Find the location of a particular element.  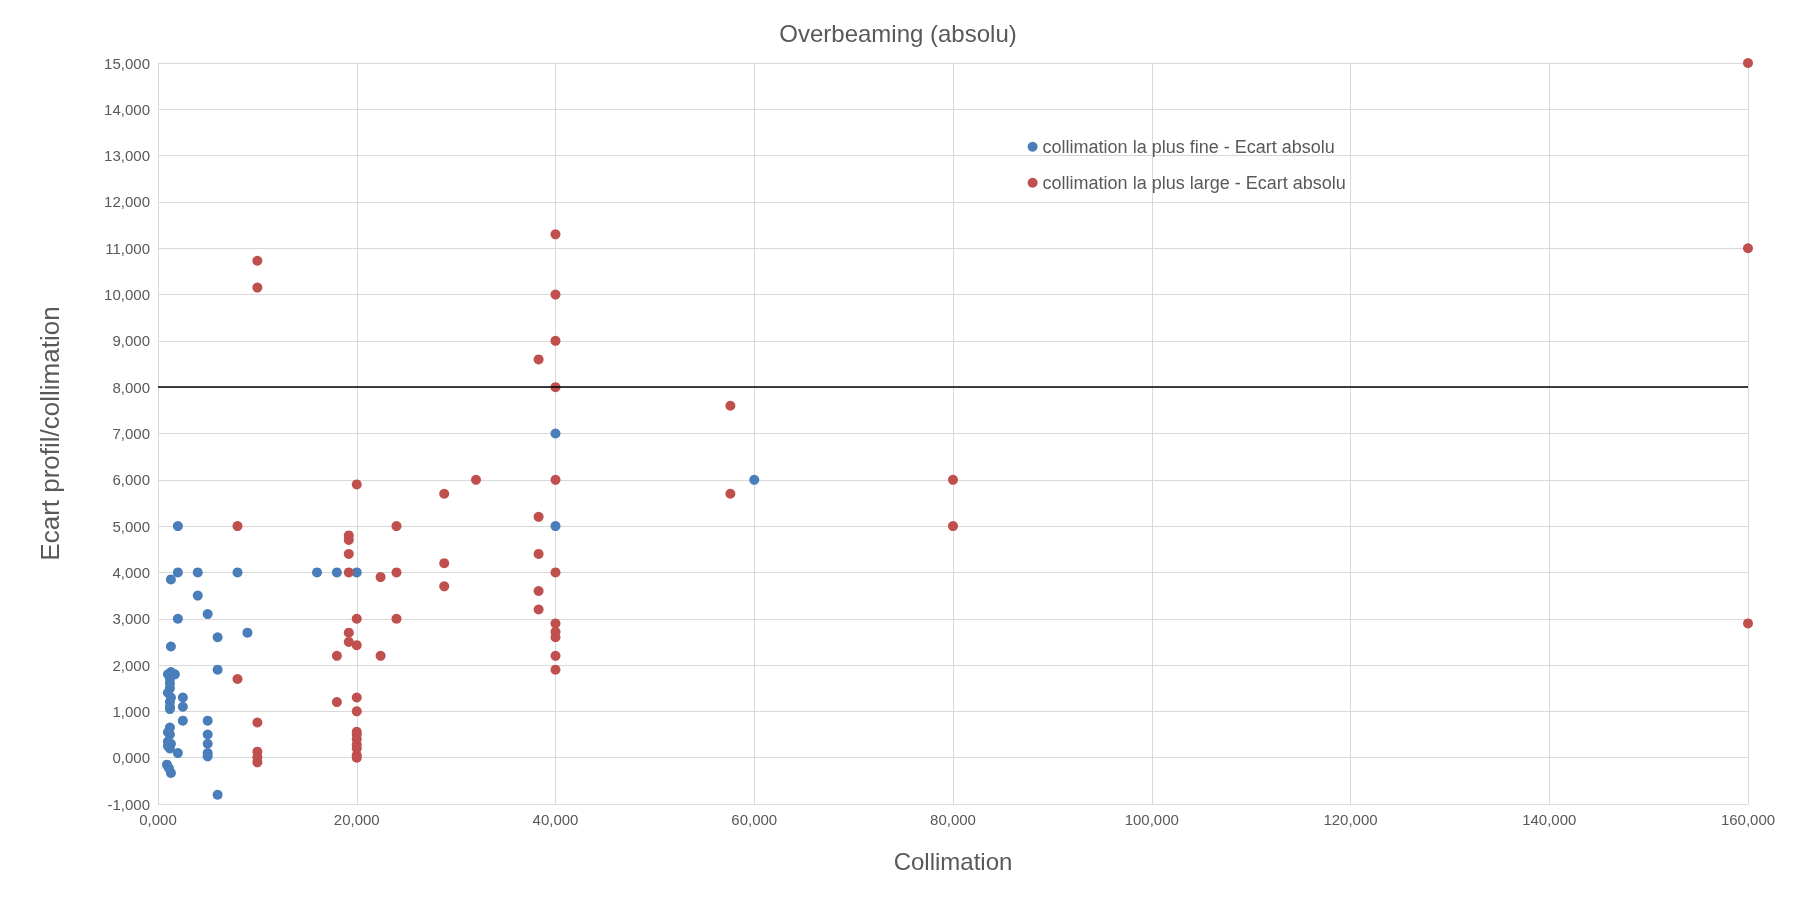

y-tick-label: 2,000 is located at coordinates (131, 665).